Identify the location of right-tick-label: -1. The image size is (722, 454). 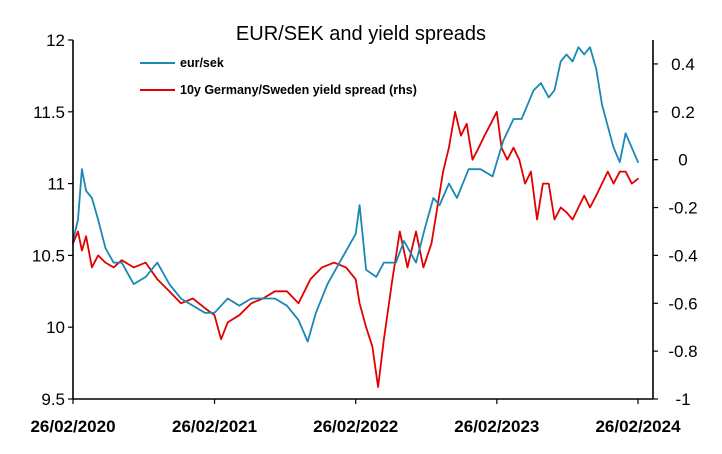
(682, 399).